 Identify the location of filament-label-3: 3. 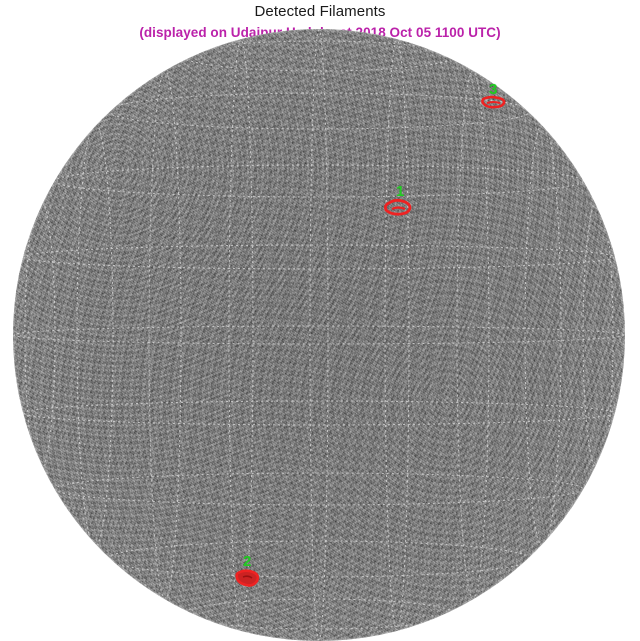
(493, 89).